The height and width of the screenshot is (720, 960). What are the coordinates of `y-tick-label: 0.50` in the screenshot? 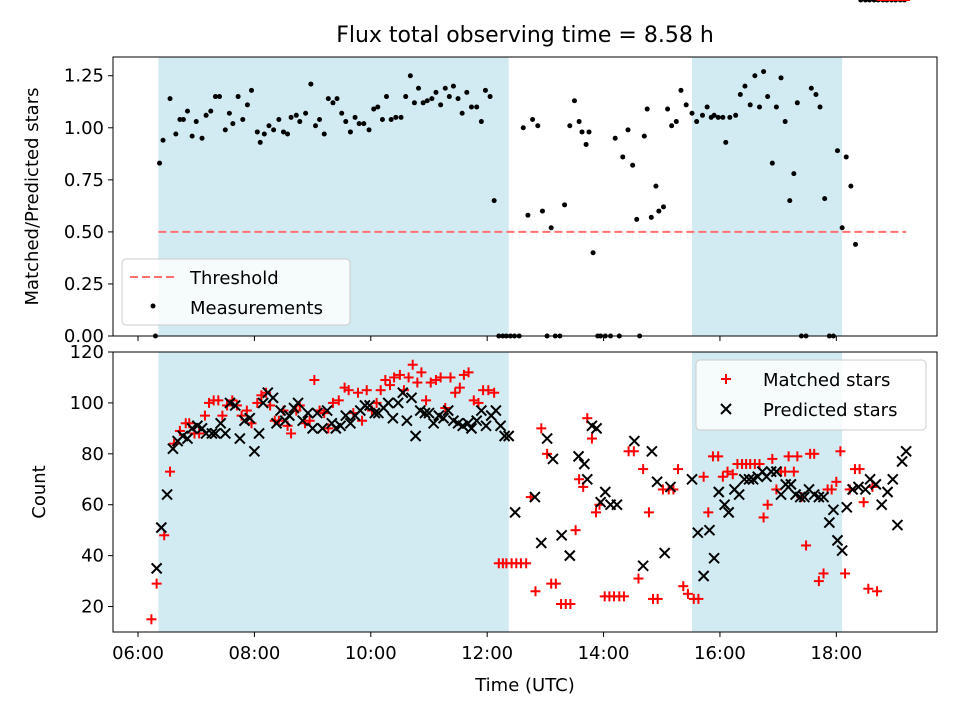 It's located at (84, 232).